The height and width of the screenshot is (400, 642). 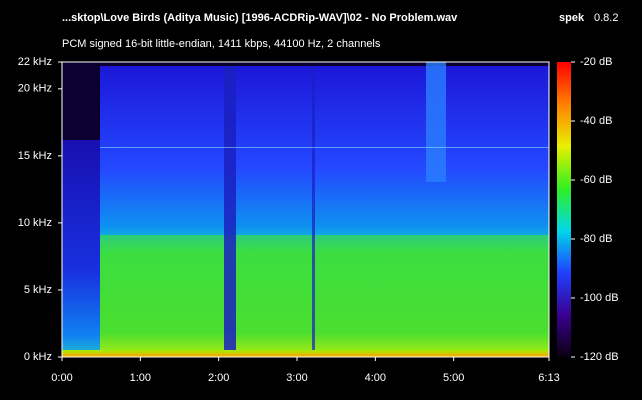 What do you see at coordinates (38, 357) in the screenshot?
I see `y-tick-label: 0 kHz` at bounding box center [38, 357].